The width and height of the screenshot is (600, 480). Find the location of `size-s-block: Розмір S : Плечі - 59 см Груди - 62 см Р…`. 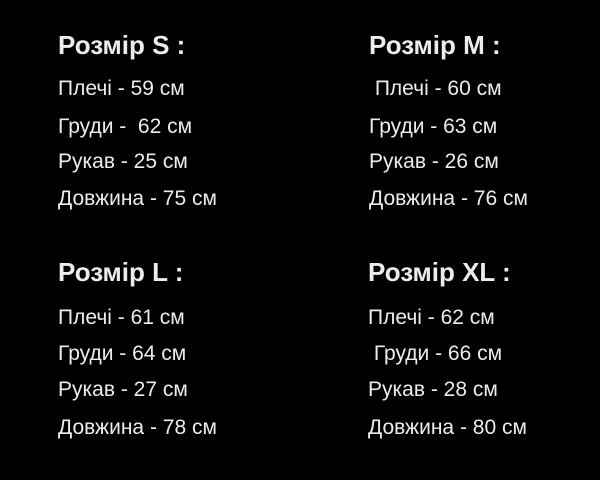

size-s-block: Розмір S : Плечі - 59 см Груди - 62 см Р… is located at coordinates (137, 120).